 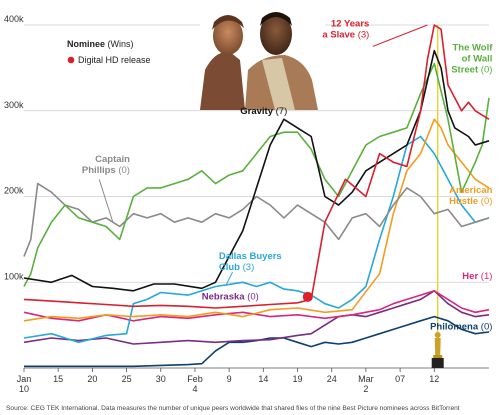 What do you see at coordinates (298, 379) in the screenshot?
I see `x-tick-label: 19` at bounding box center [298, 379].